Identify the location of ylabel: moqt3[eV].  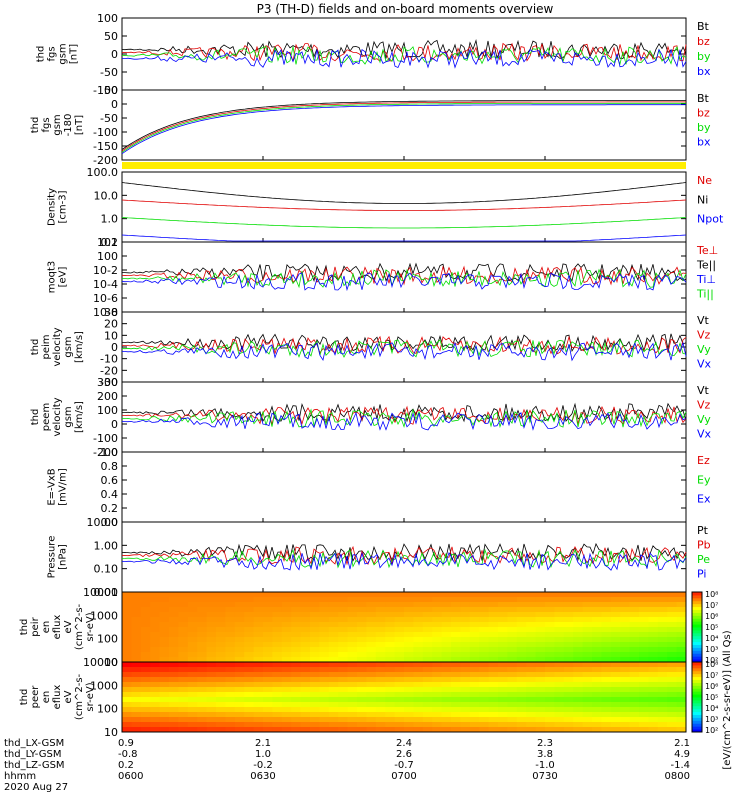
(58, 277).